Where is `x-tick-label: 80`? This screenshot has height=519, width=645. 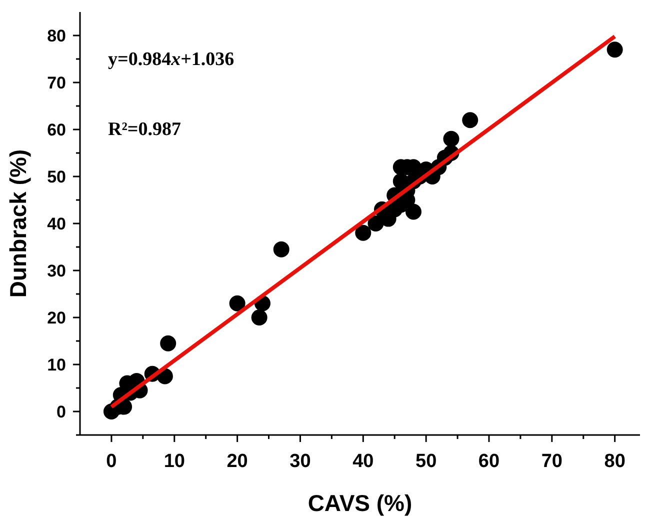
x-tick-label: 80 is located at coordinates (615, 461).